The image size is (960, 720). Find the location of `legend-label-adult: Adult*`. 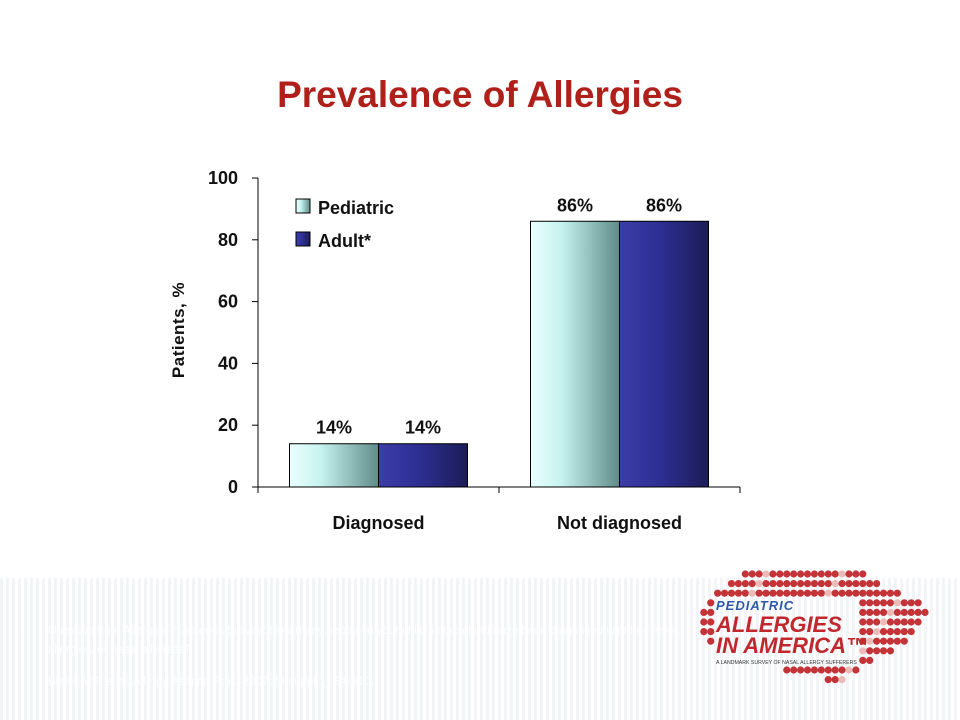

legend-label-adult: Adult* is located at coordinates (344, 241).